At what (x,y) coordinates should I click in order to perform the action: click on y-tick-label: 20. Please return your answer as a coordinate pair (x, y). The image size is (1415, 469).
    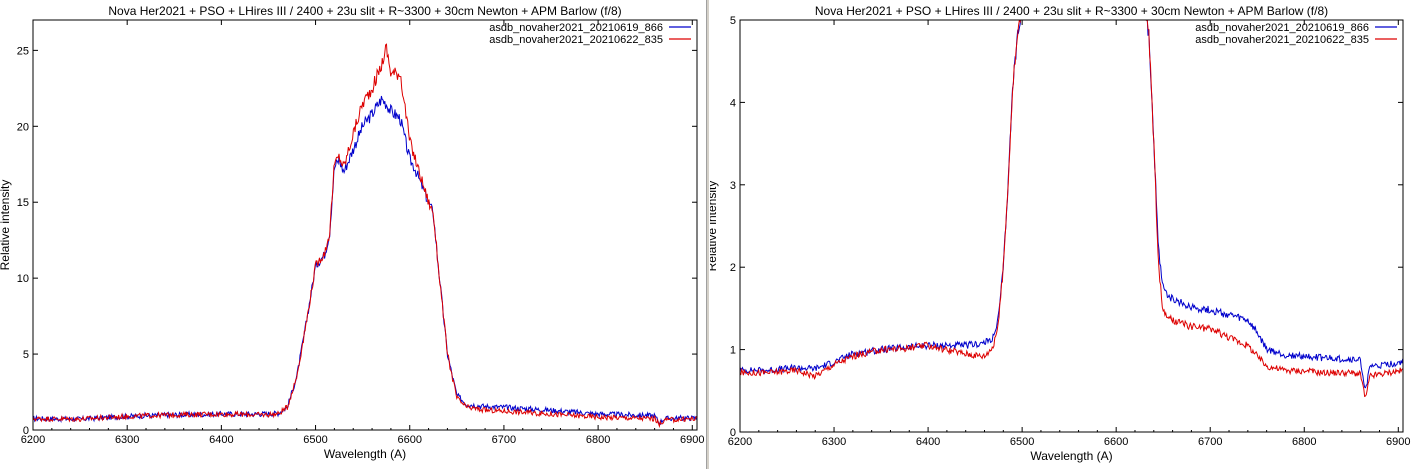
    Looking at the image, I should click on (23, 127).